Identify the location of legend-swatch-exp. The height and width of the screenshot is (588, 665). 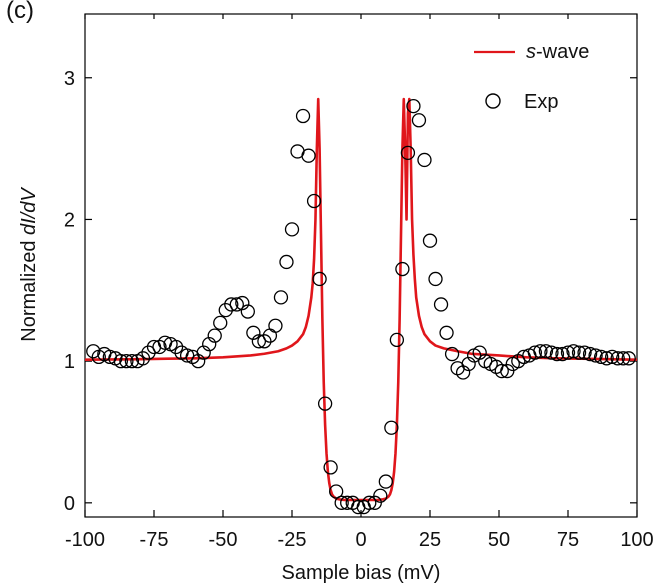
(493, 101).